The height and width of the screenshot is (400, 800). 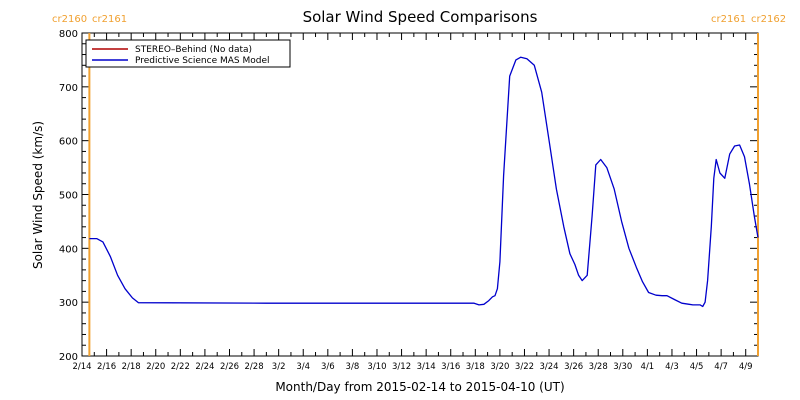 I want to click on x-tick-label: 2/20, so click(x=155, y=367).